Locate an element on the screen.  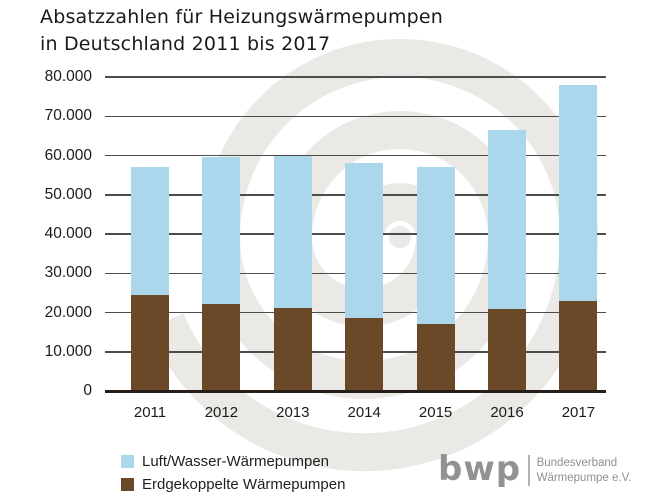
bar-segment-luft-wasser-2012 is located at coordinates (221, 230).